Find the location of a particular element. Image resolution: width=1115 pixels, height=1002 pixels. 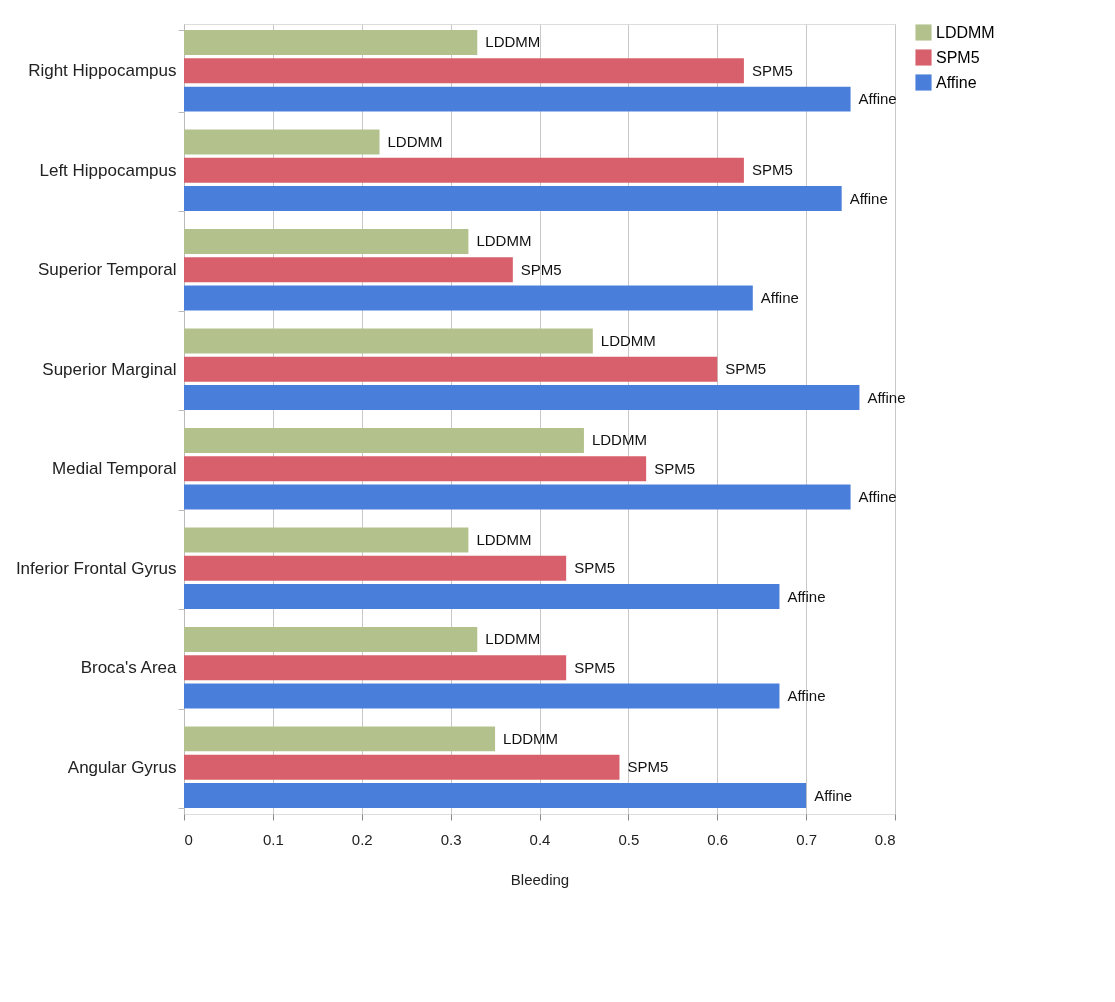

y-tick-label: Broca's Area is located at coordinates (129, 668).